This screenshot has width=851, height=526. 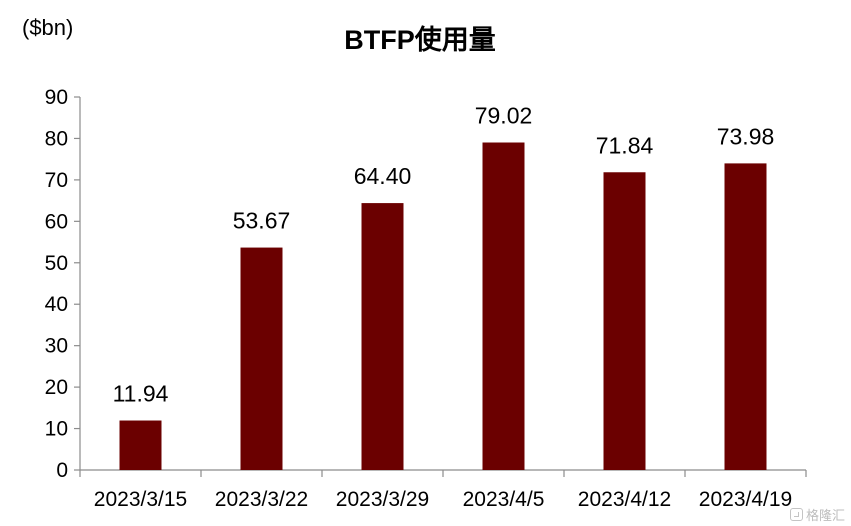 I want to click on y-tick-label: 90, so click(x=56, y=97).